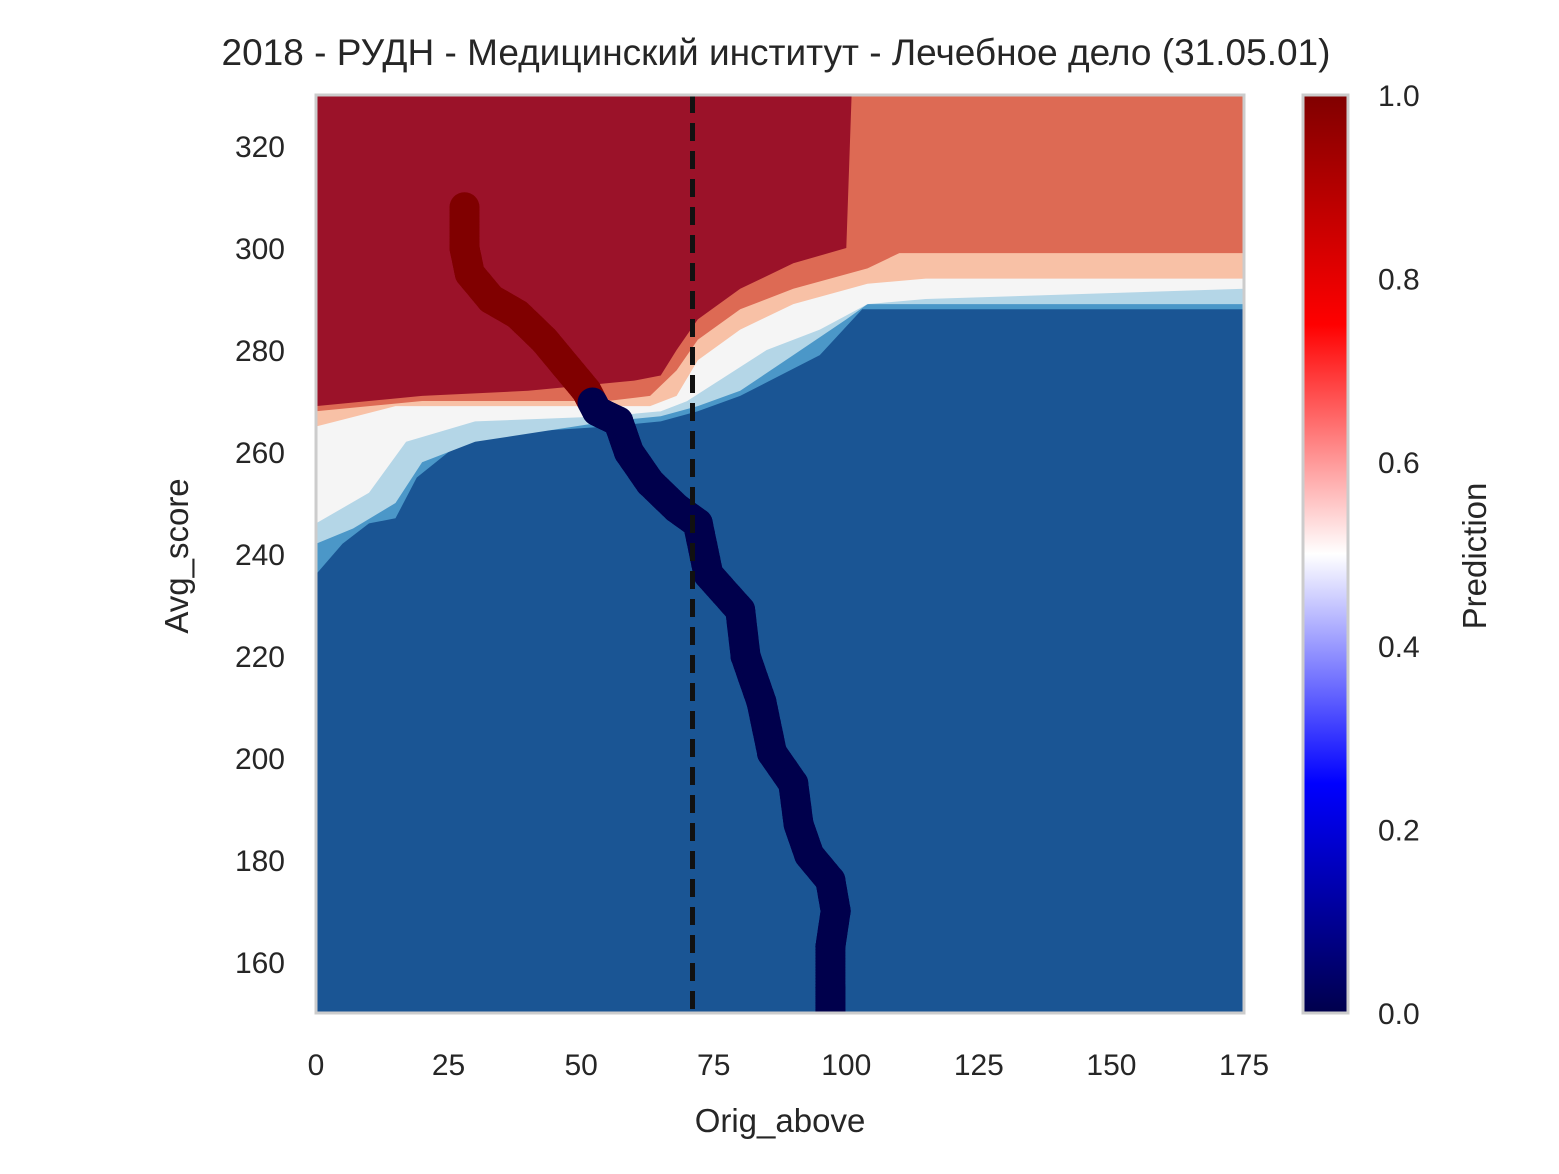 Image resolution: width=1559 pixels, height=1174 pixels. I want to click on y-tick-label: 200, so click(260, 759).